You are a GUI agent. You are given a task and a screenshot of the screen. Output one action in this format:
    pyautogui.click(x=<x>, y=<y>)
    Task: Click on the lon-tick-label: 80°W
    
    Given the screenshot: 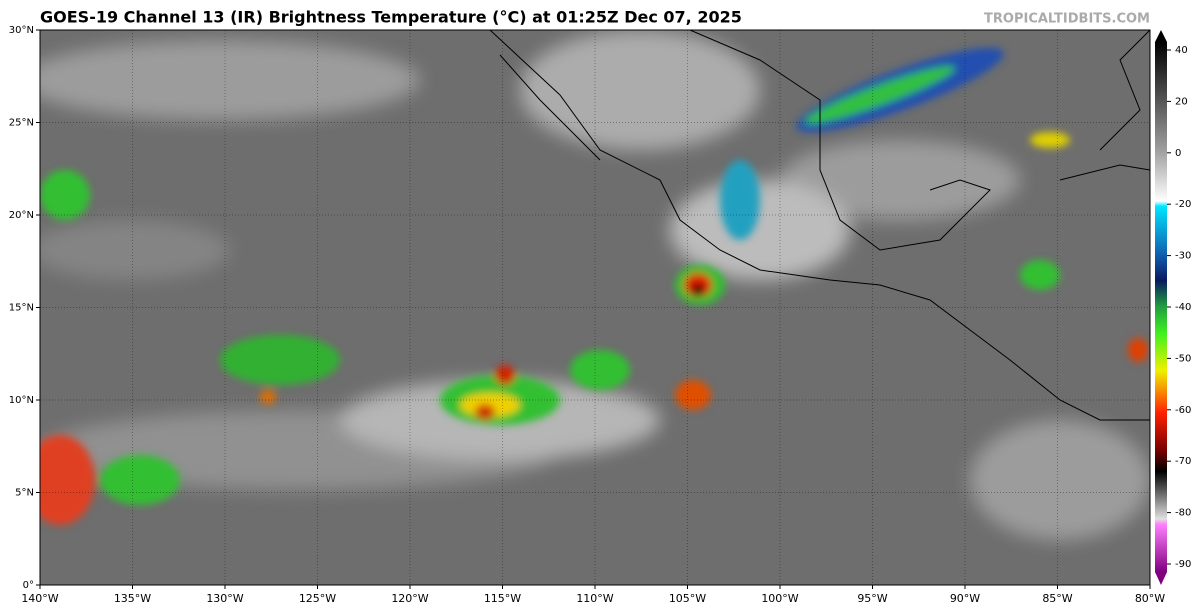 What is the action you would take?
    pyautogui.click(x=1150, y=598)
    